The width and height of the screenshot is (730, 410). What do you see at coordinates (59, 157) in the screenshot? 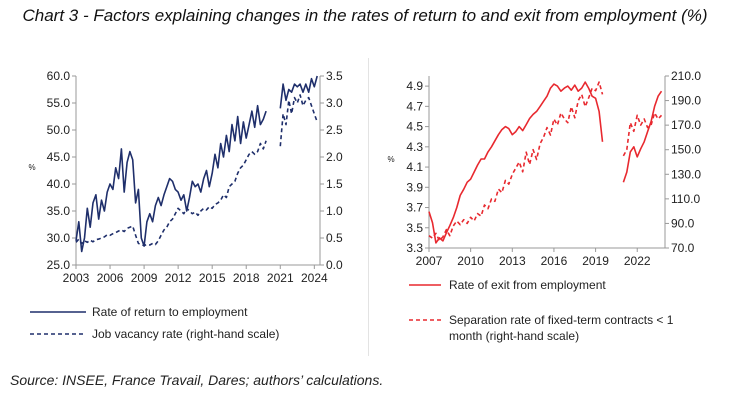
I see `left-y-tick-label: 45.0` at bounding box center [59, 157].